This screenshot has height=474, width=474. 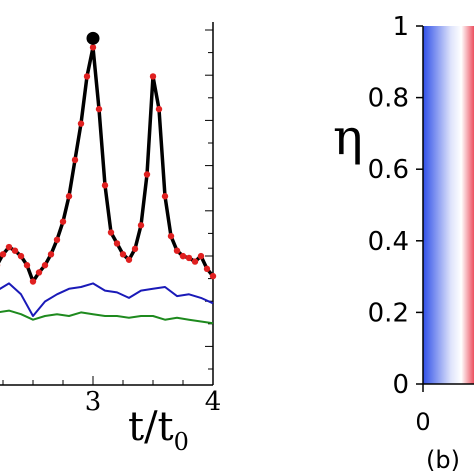 I want to click on panel-a-x-tick-label: 4, so click(x=213, y=402).